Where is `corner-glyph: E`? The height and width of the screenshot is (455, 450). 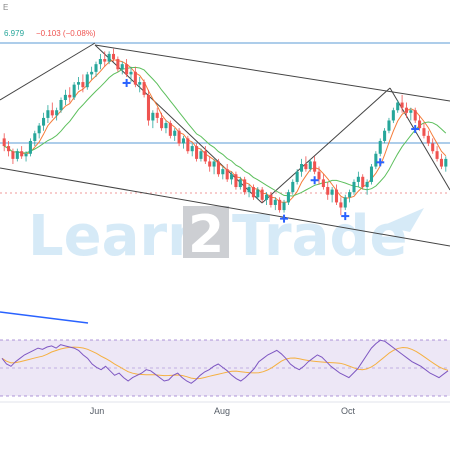 corner-glyph: E is located at coordinates (5, 7).